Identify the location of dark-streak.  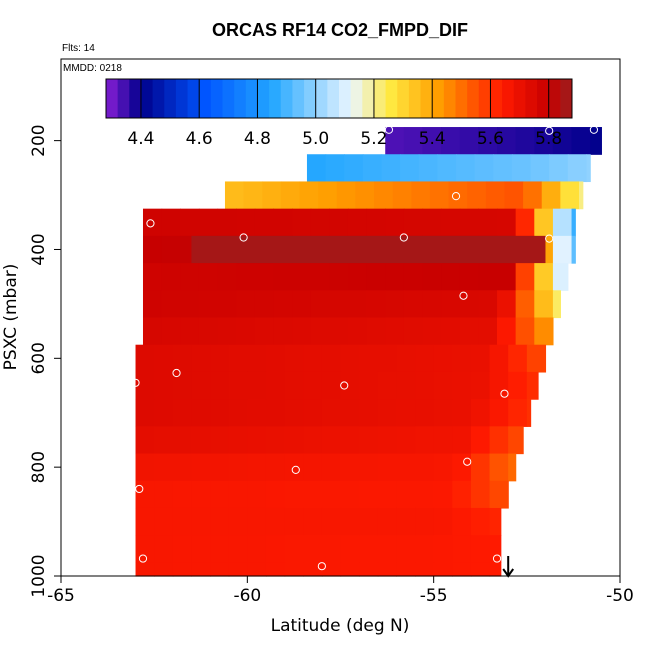
(368, 249).